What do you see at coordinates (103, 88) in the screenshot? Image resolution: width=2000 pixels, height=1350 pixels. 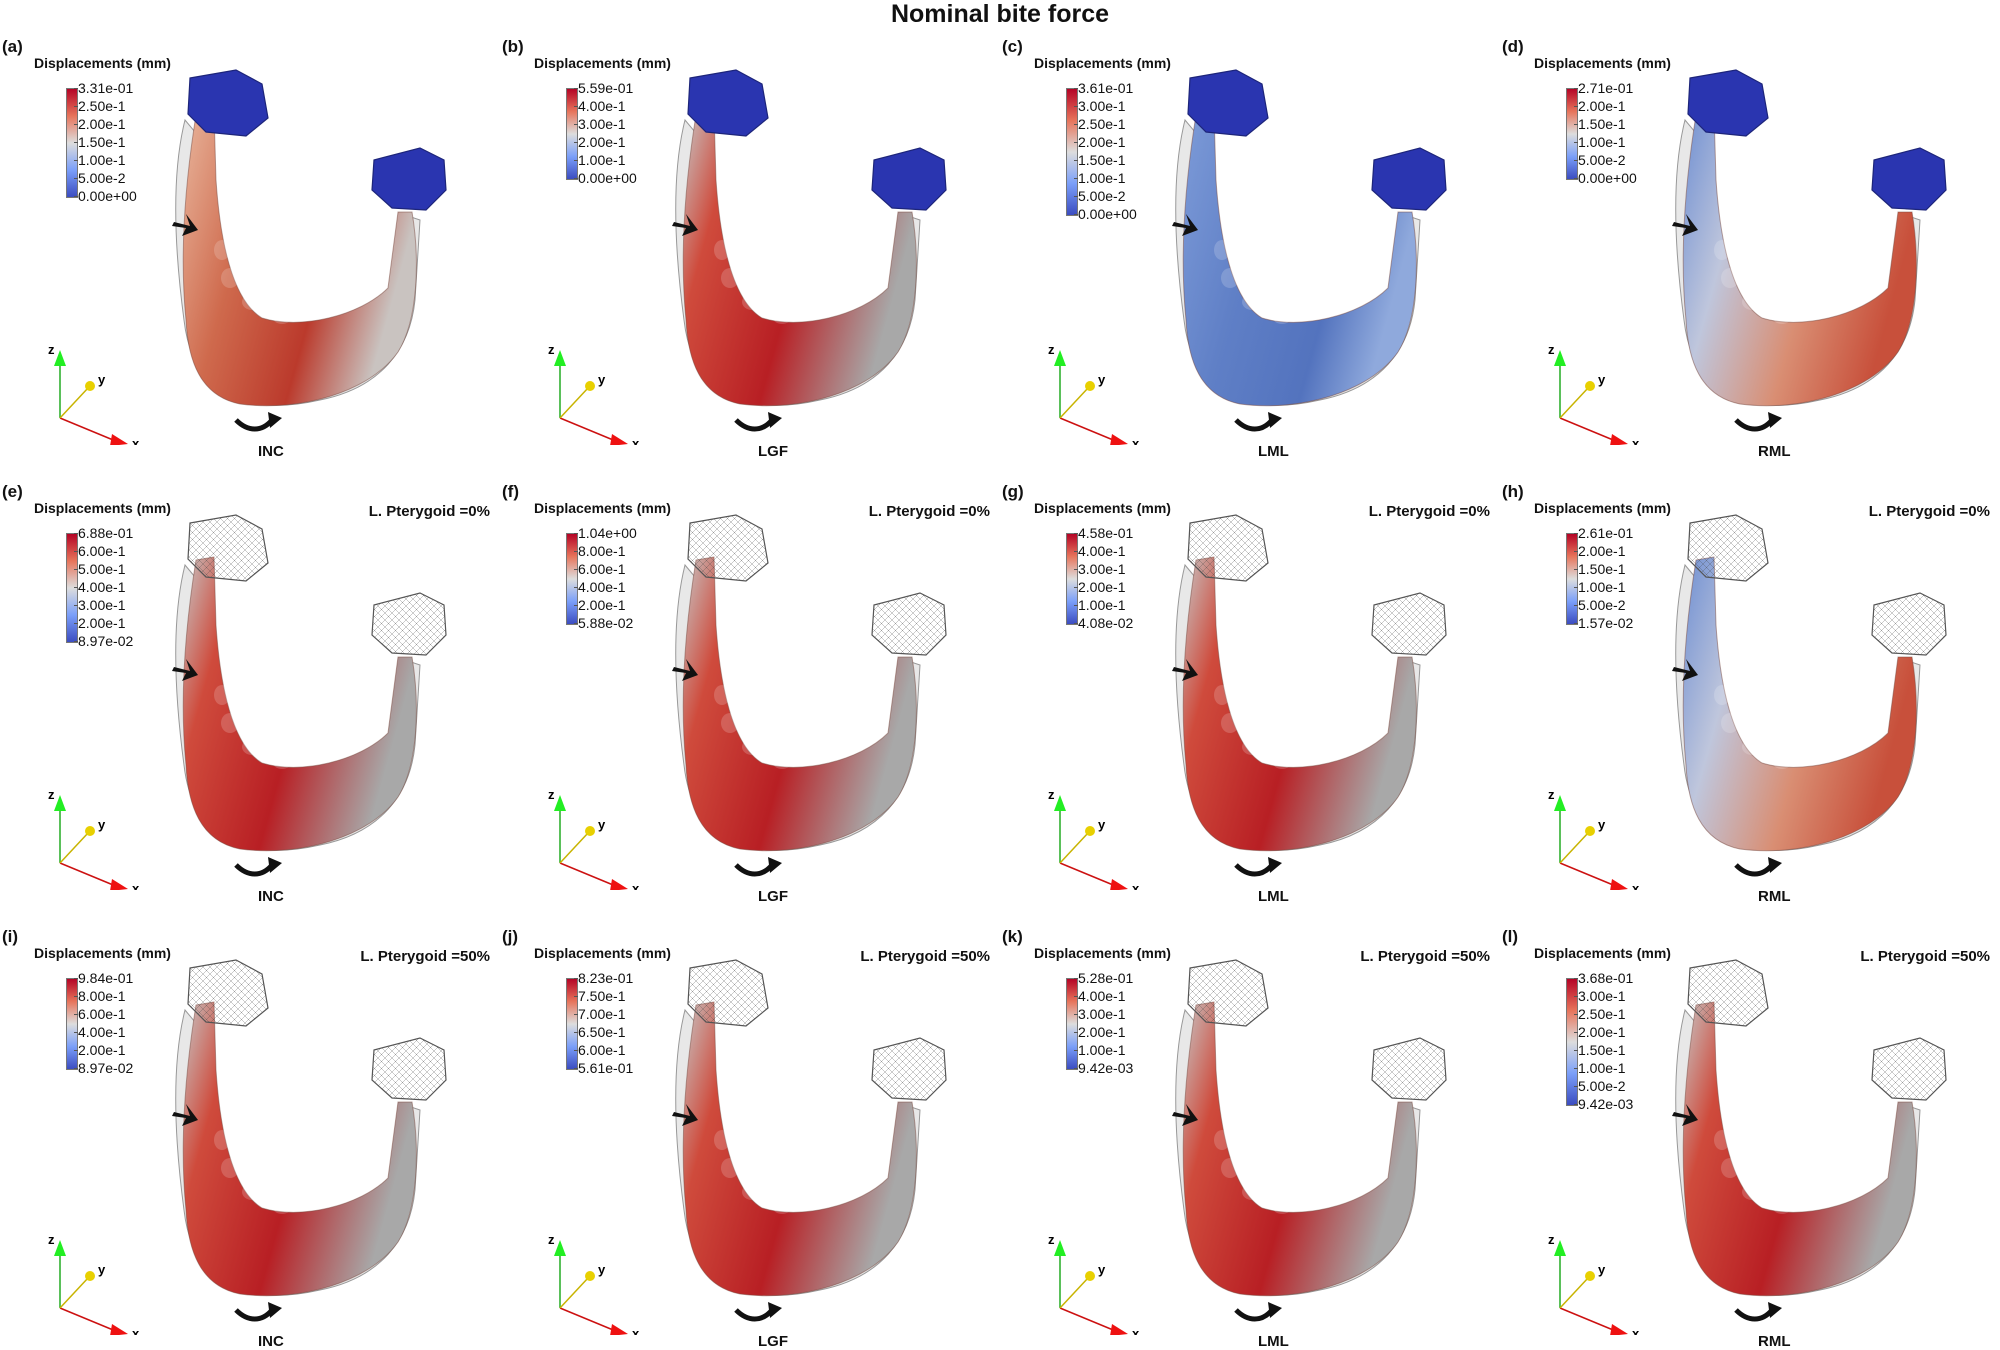 I see `colorbar-tick-label: 3.31e-01` at bounding box center [103, 88].